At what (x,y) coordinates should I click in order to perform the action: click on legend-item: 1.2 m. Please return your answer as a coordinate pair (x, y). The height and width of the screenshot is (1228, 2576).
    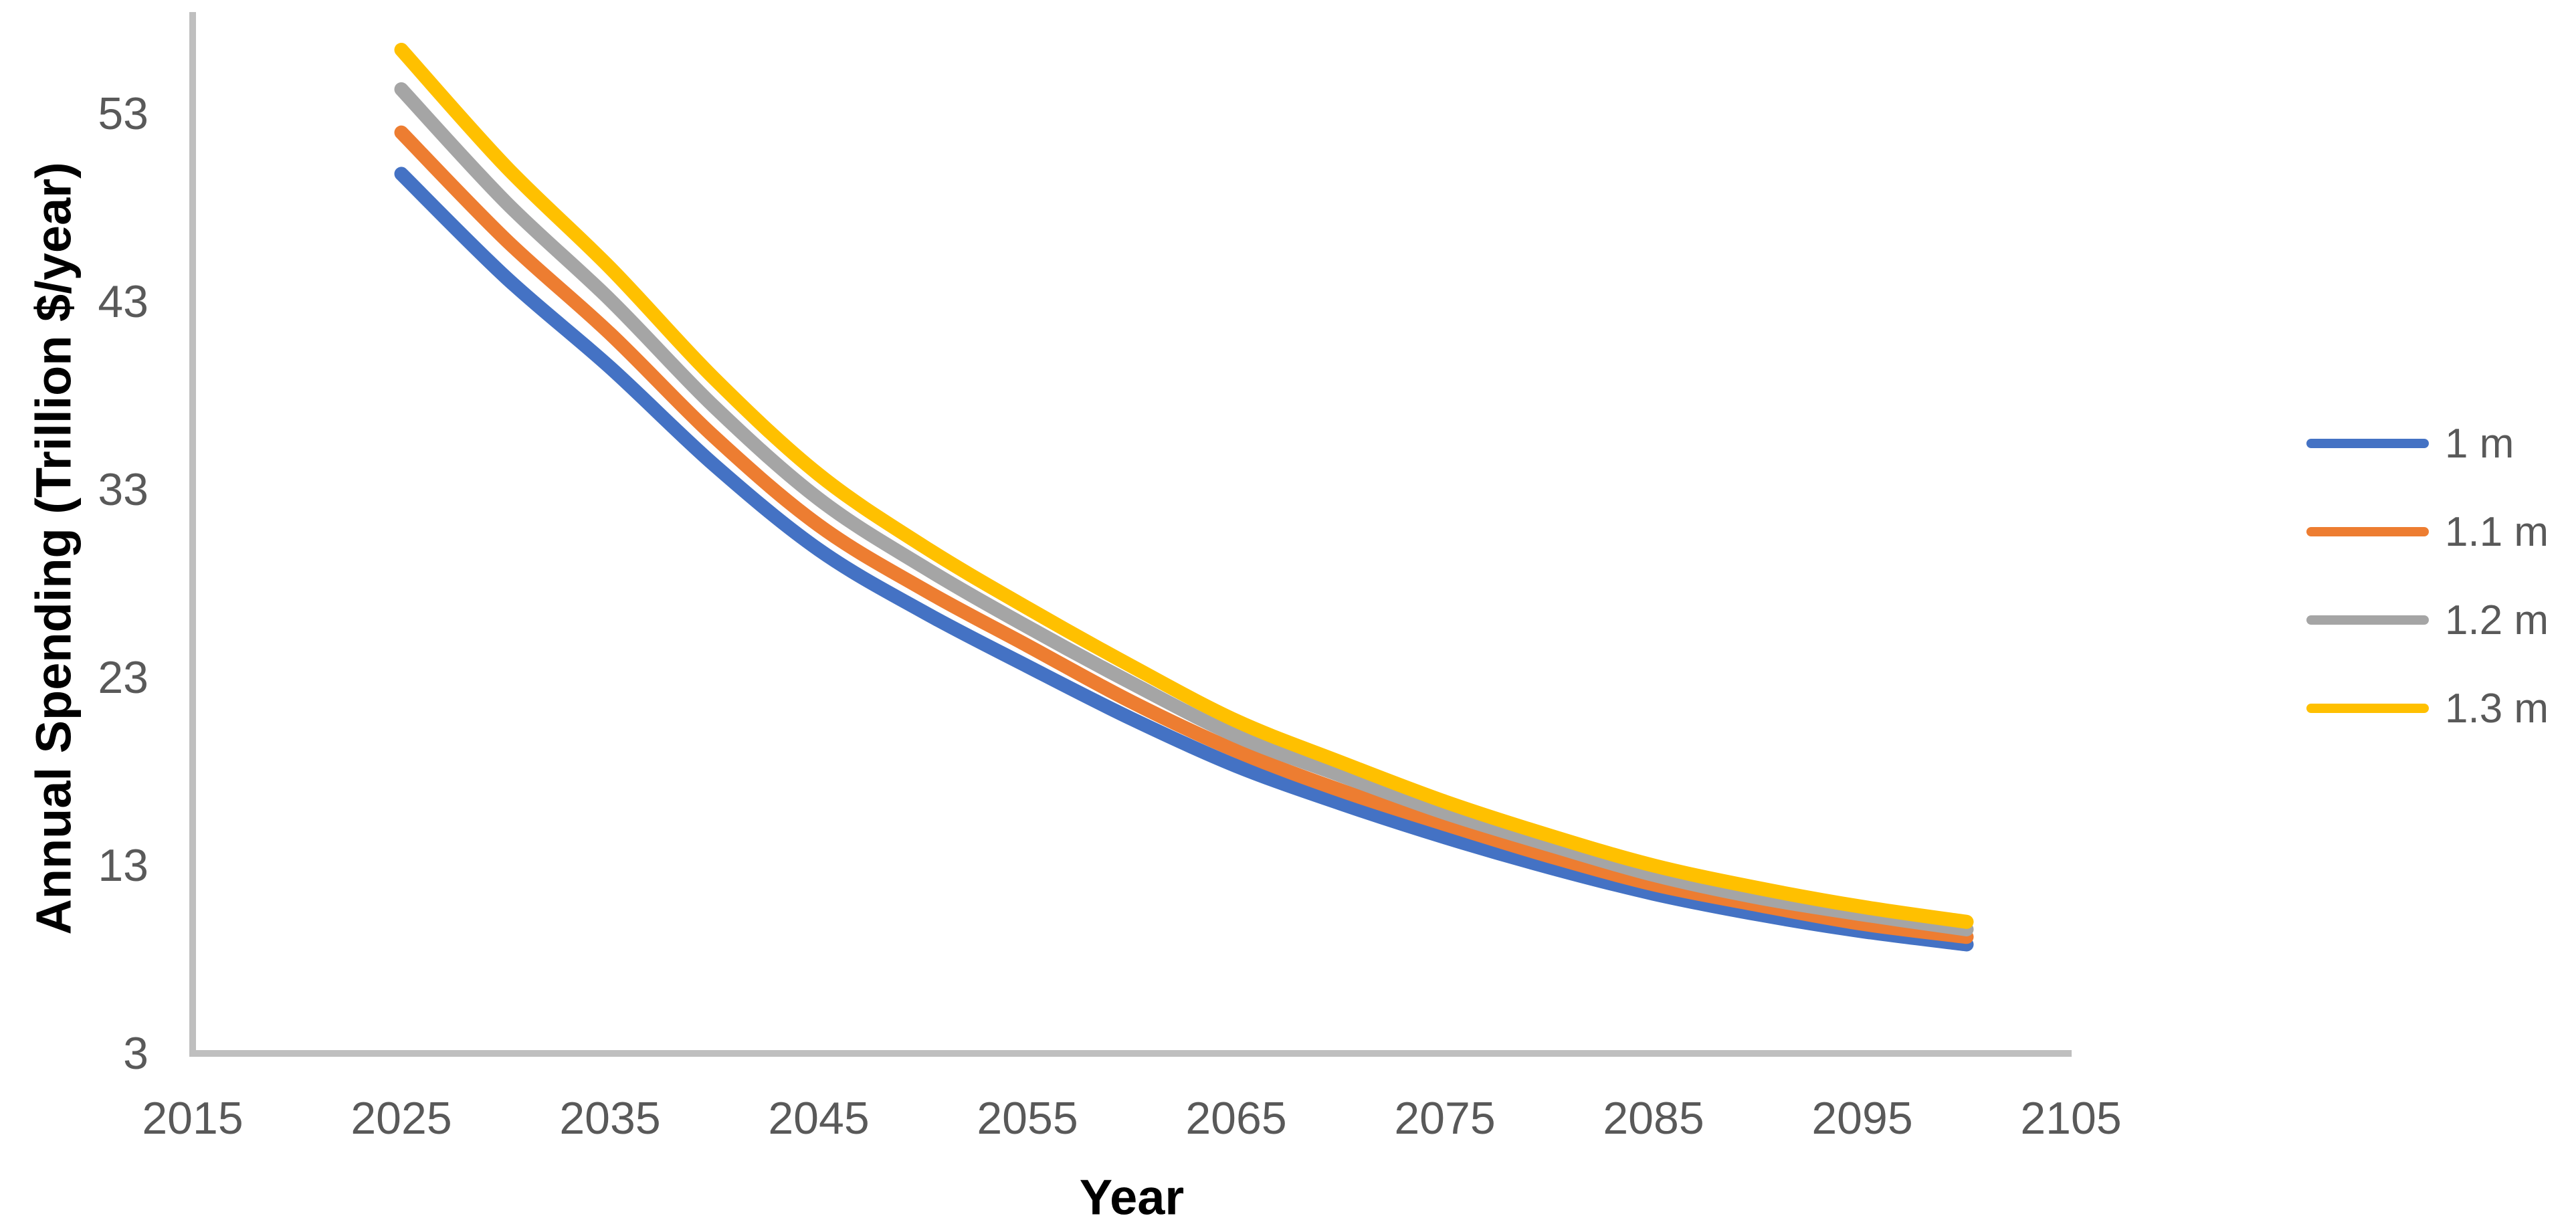
    Looking at the image, I should click on (2427, 620).